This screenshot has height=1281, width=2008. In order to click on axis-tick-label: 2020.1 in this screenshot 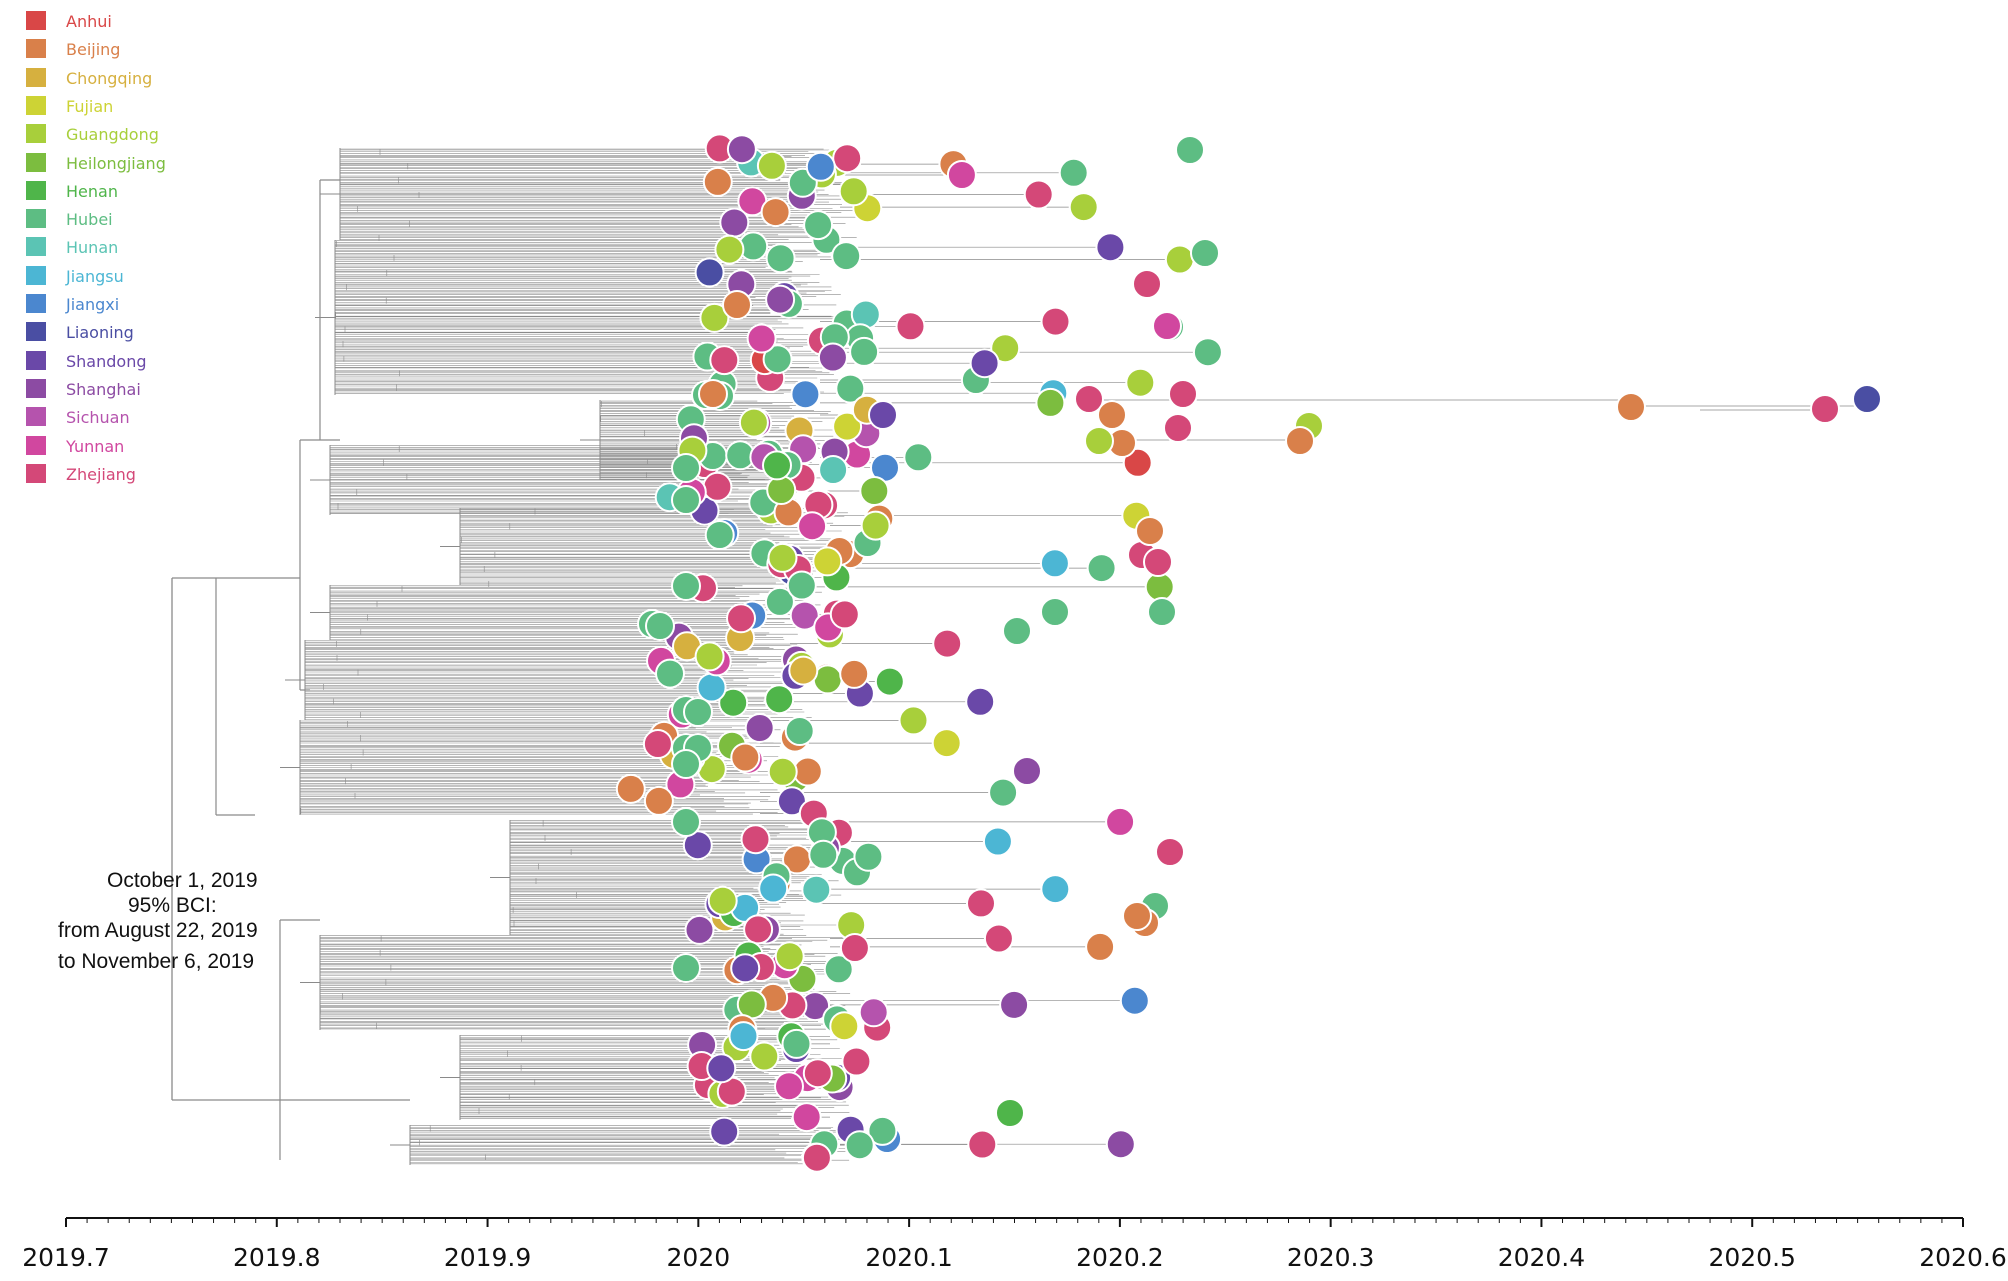, I will do `click(908, 1257)`.